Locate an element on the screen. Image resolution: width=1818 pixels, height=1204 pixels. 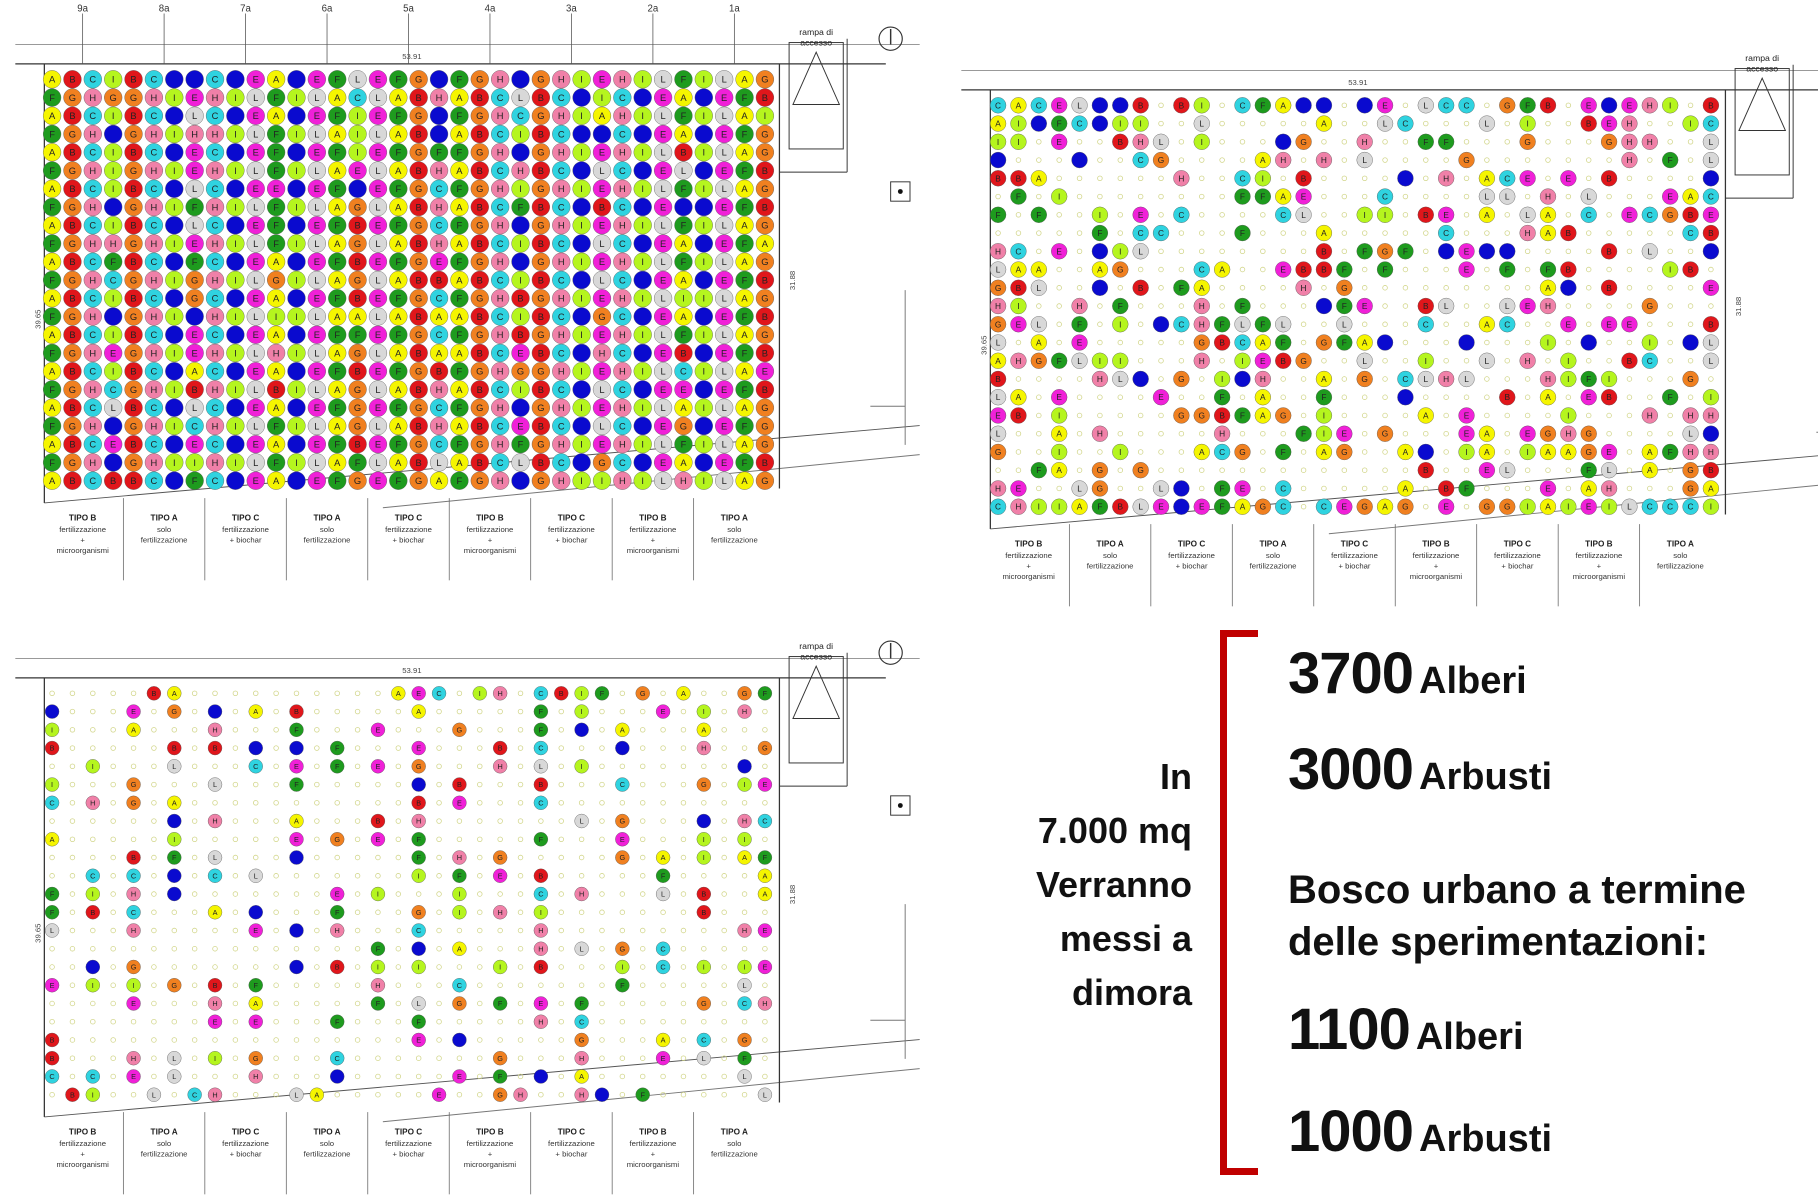
treatment-detail: solo is located at coordinates (327, 529).